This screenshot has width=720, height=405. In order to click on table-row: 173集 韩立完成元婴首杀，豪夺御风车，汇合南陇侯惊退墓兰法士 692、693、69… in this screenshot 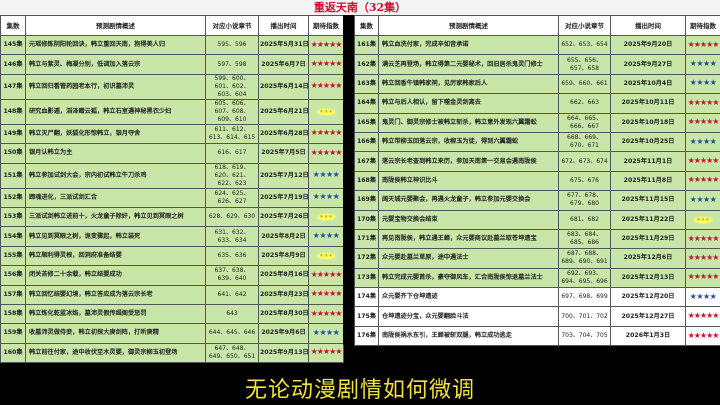, I will do `click(537, 278)`.